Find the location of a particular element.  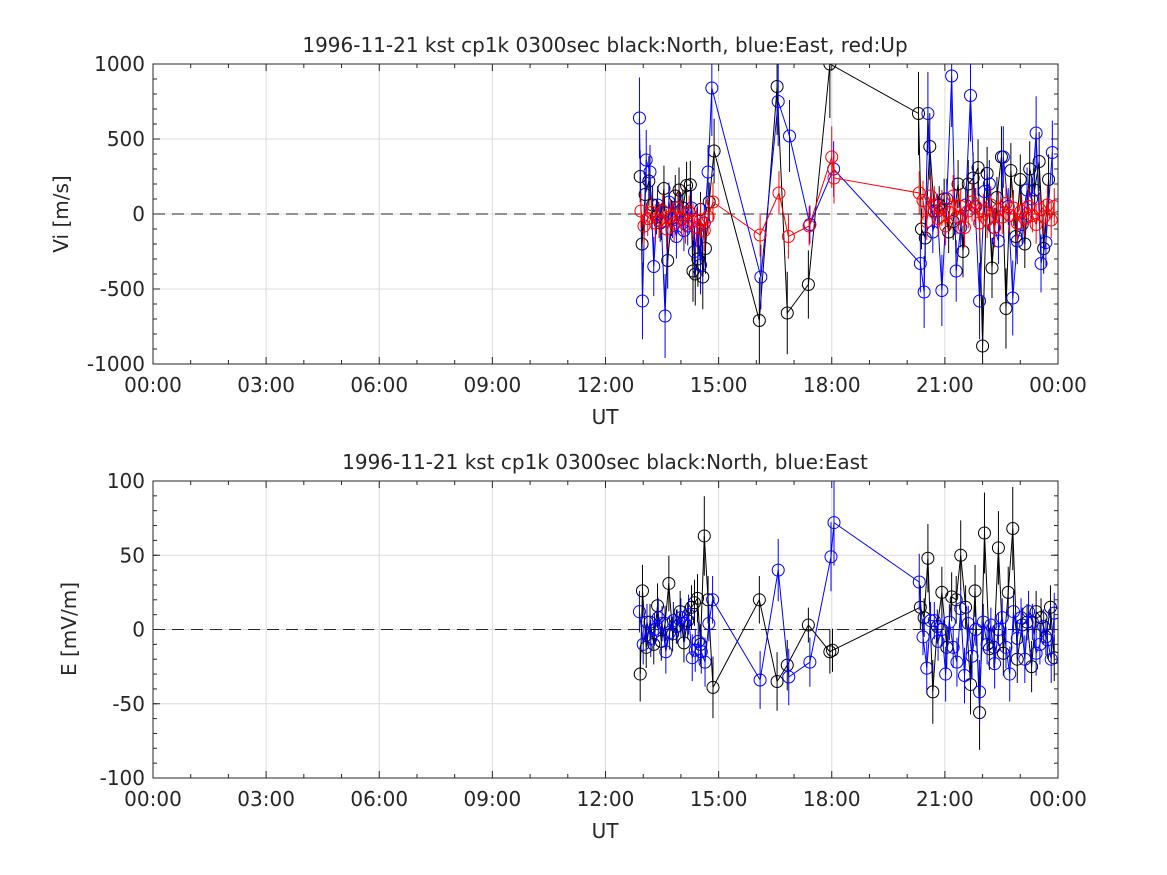

velocity-x-tick-label: 21:00 is located at coordinates (945, 385).